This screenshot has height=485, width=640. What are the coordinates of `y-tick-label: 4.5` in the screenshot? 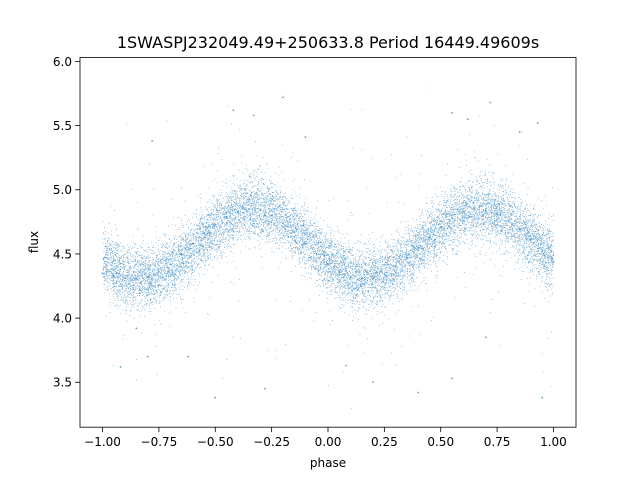 It's located at (62, 254).